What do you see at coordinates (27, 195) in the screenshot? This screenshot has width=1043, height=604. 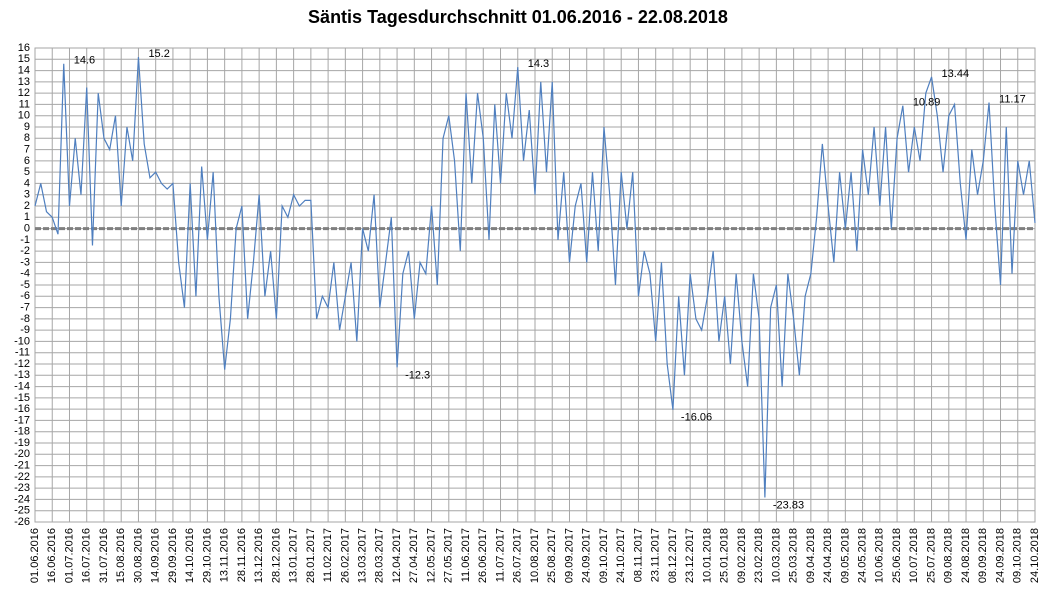 I see `y-tick-label: 3` at bounding box center [27, 195].